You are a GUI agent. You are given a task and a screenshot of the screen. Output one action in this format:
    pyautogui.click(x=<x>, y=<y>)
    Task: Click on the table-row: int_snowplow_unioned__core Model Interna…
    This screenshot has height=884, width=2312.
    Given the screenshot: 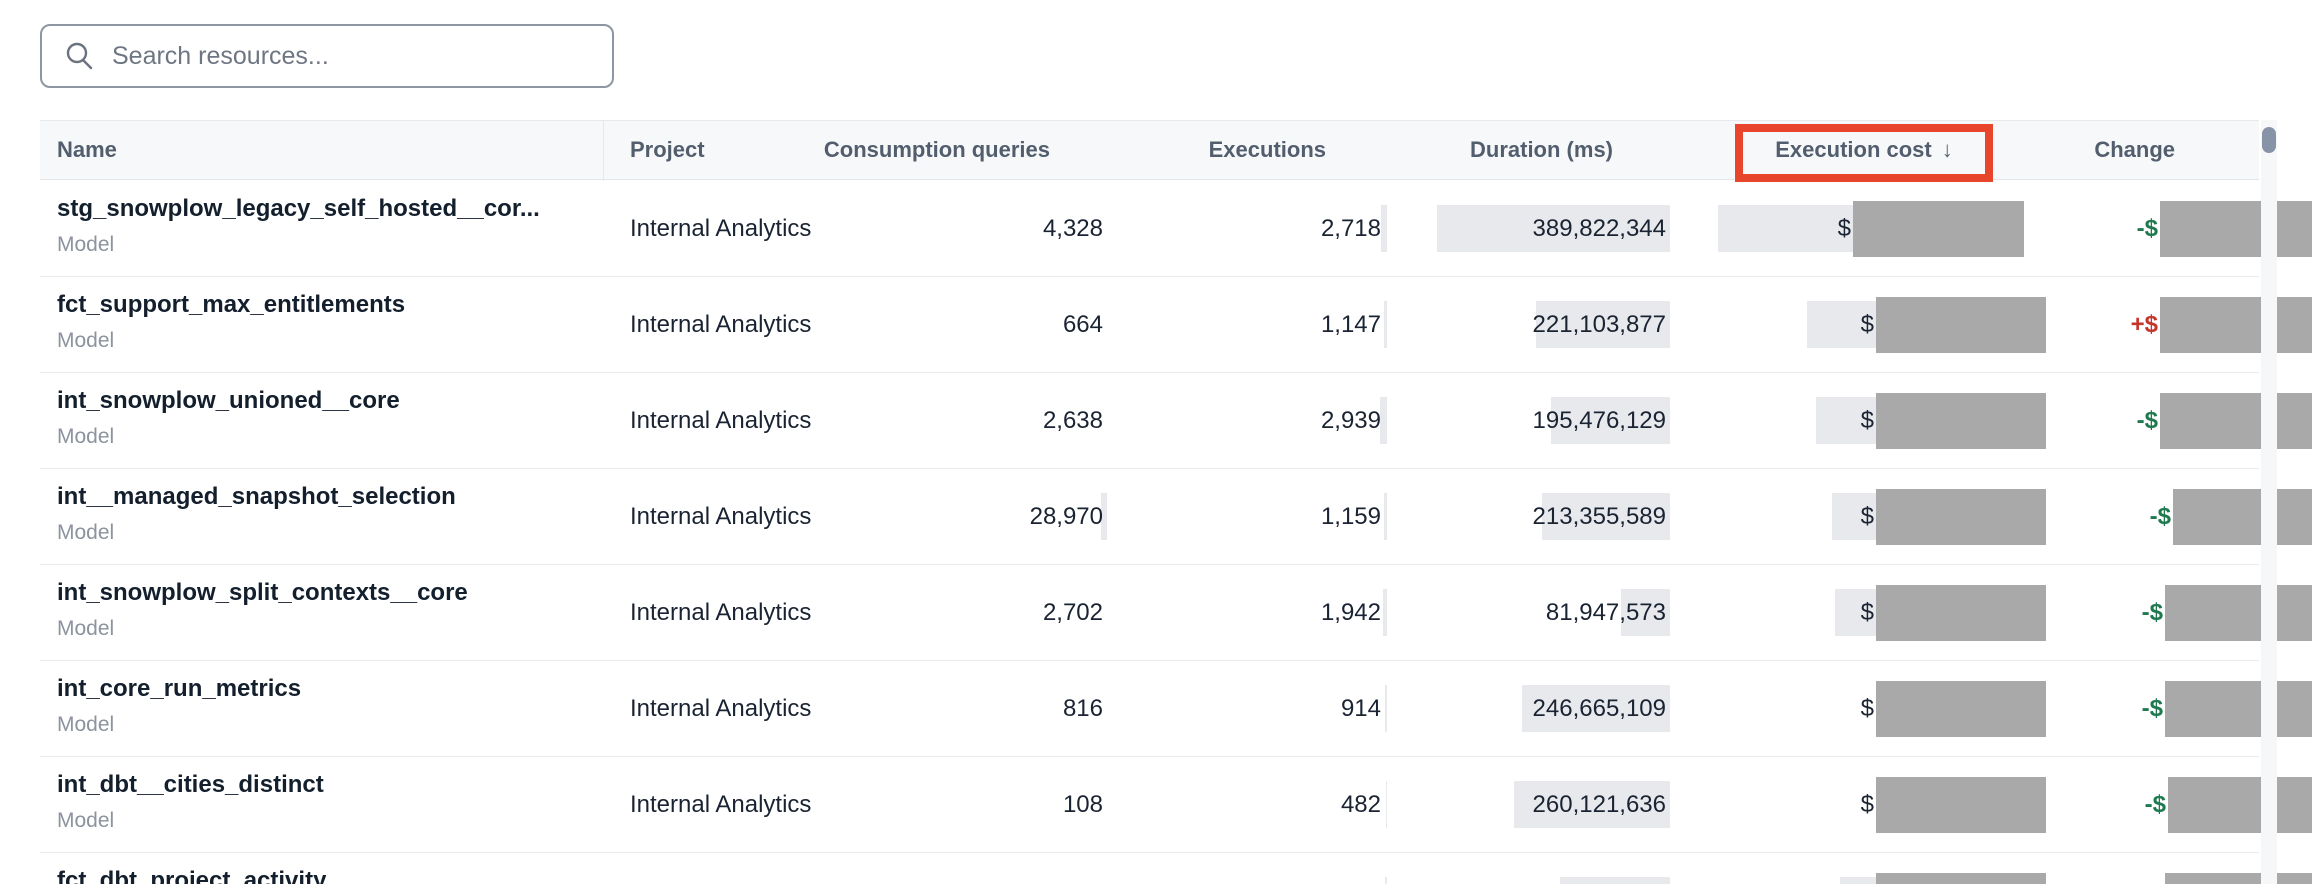 What is the action you would take?
    pyautogui.click(x=1156, y=421)
    